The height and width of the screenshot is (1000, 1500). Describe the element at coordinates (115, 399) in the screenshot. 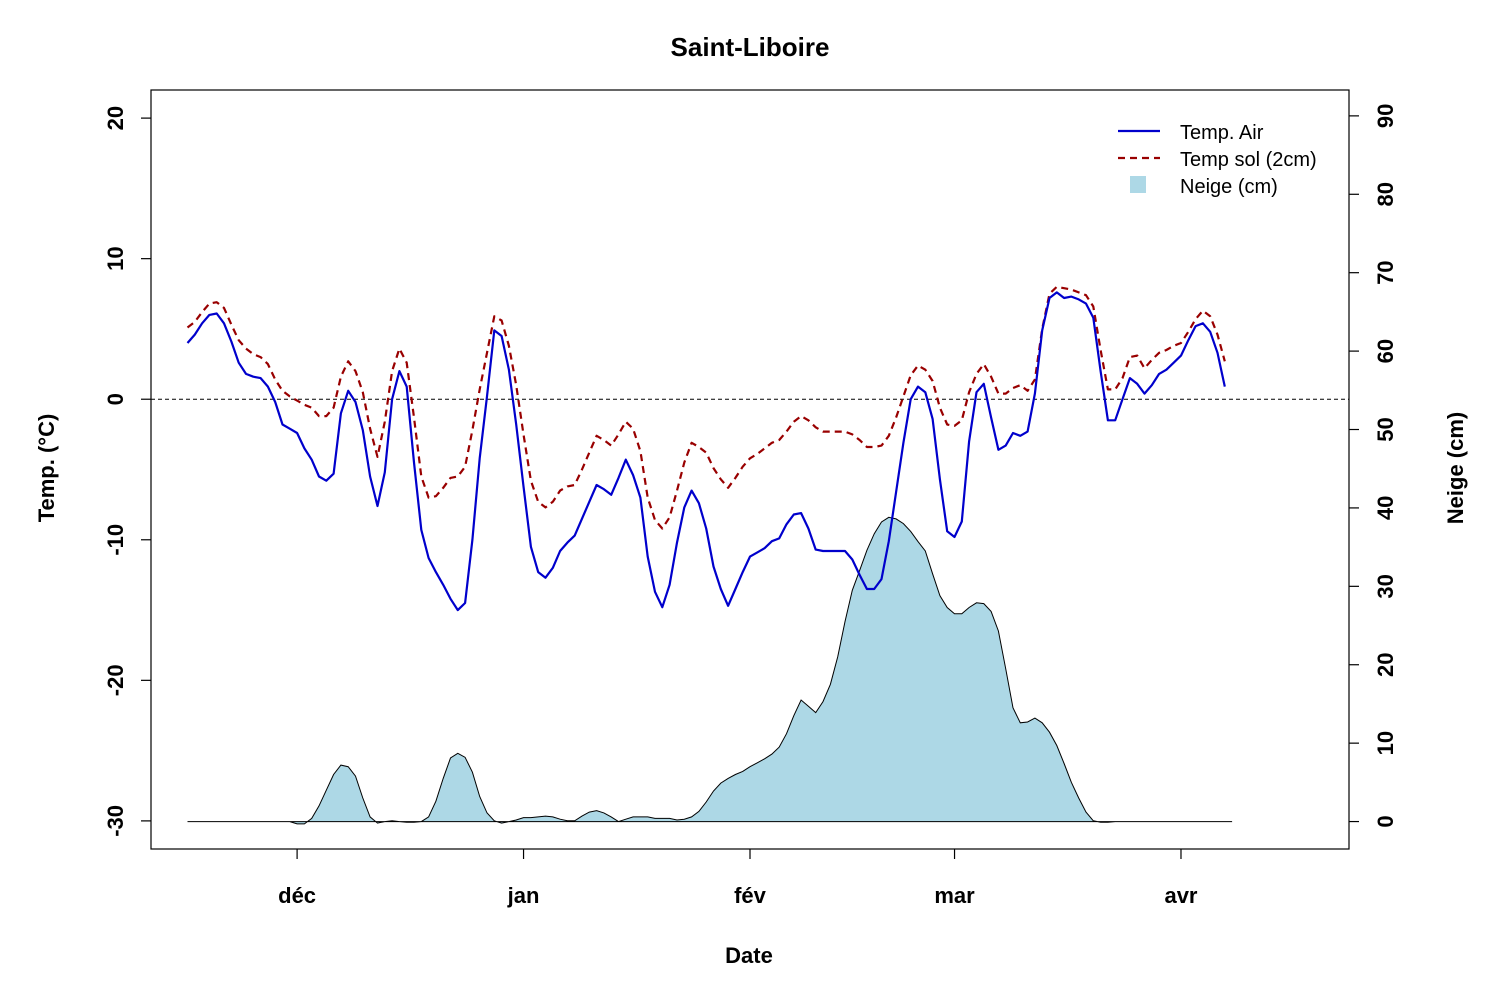

I see `y-tick-label: 0` at that location.